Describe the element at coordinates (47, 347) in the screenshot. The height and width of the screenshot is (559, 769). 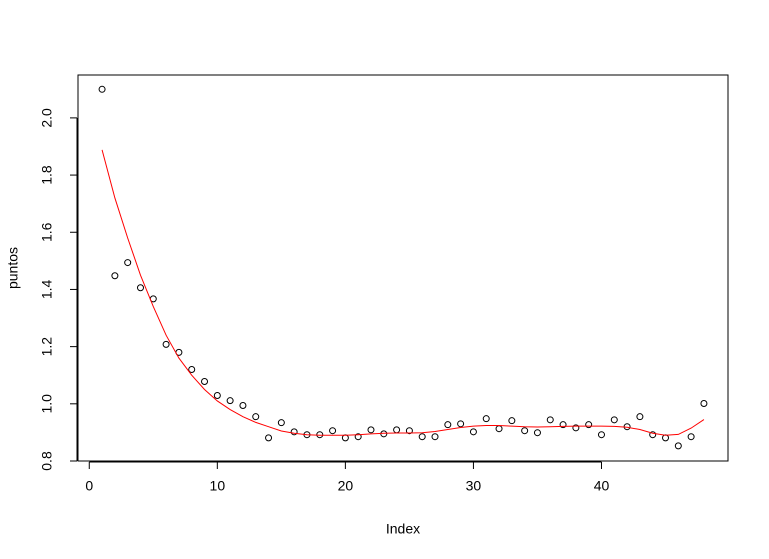
I see `y-tick-label: 1.2` at that location.